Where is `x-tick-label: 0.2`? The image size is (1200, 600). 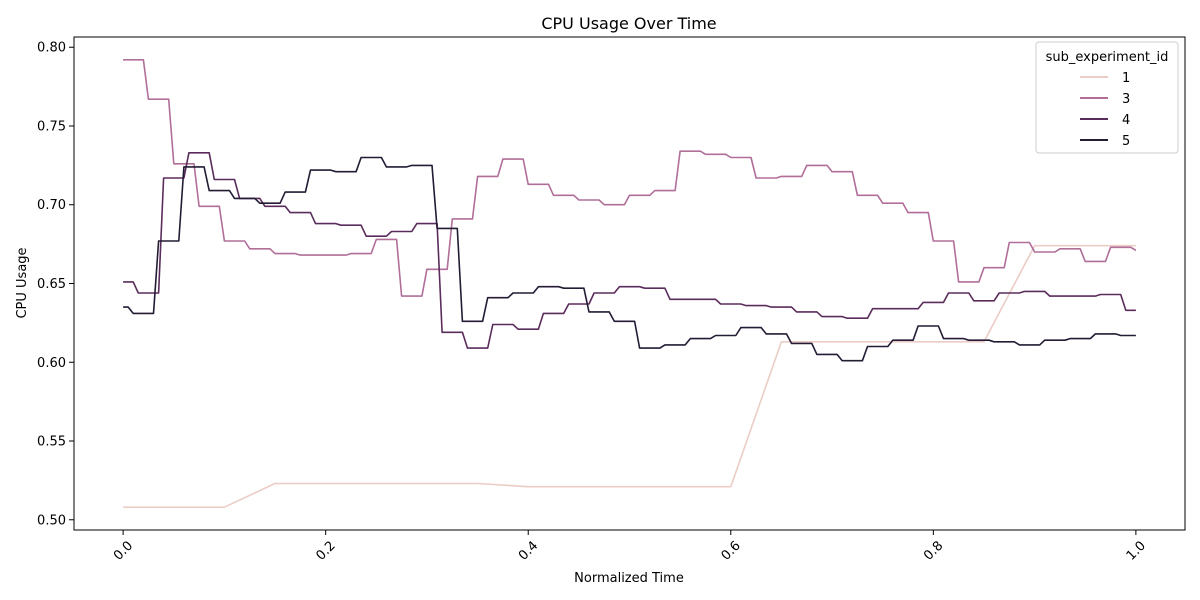
x-tick-label: 0.2 is located at coordinates (325, 550).